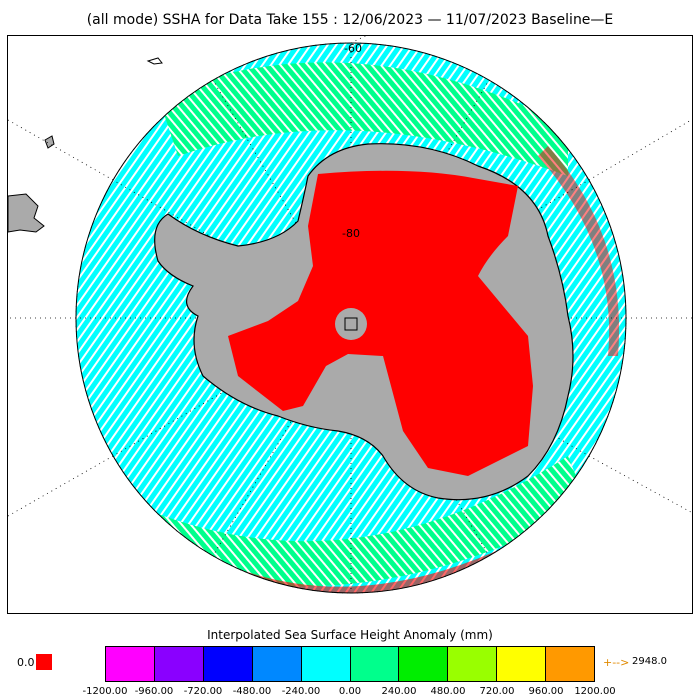 This screenshot has height=700, width=700. I want to click on underflow-swatch, so click(44, 662).